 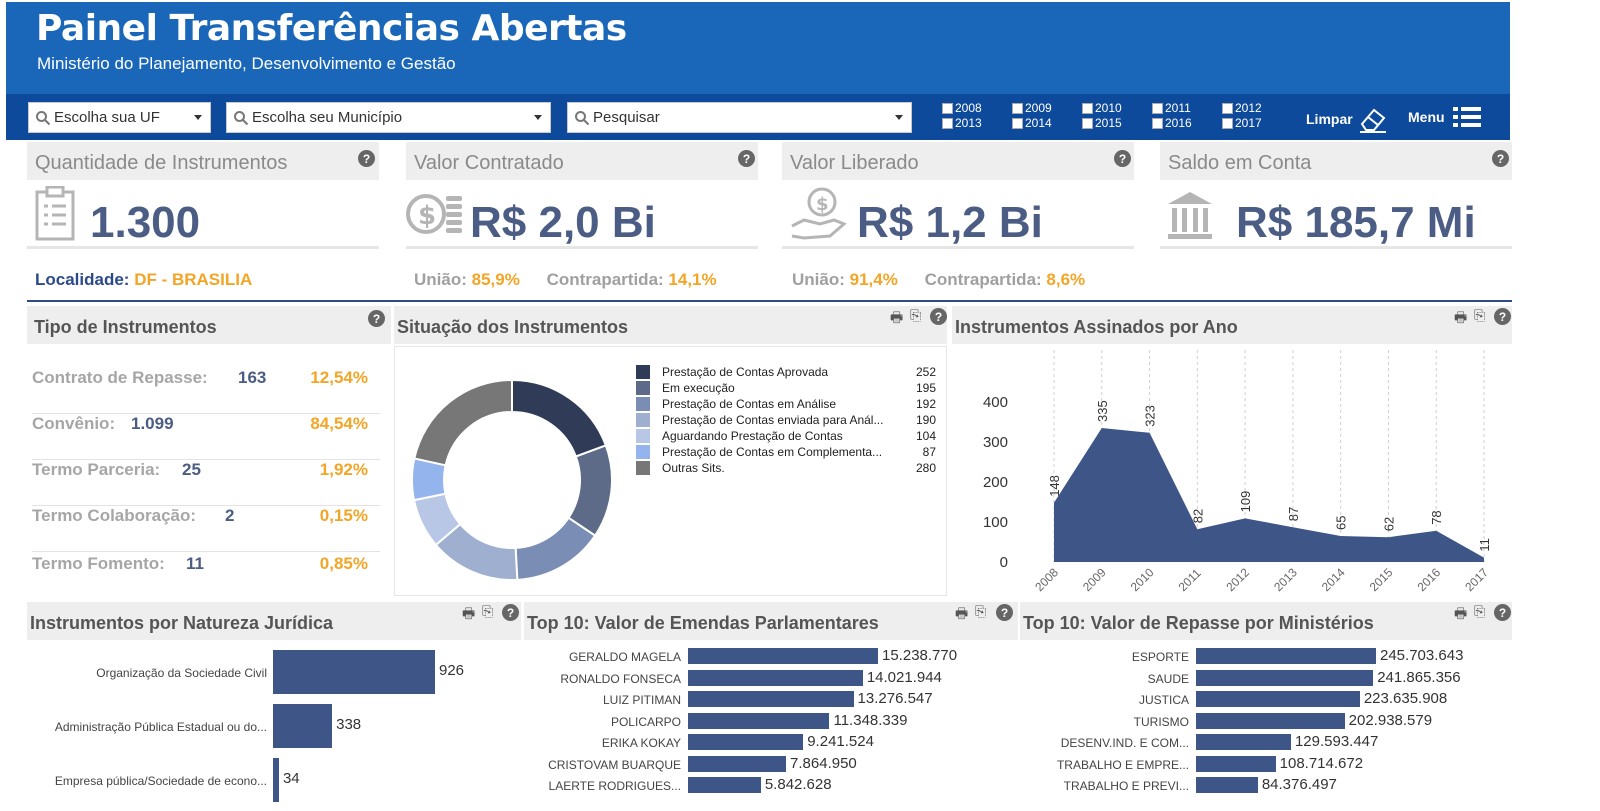 I want to click on y-tick-label: 400, so click(x=995, y=402).